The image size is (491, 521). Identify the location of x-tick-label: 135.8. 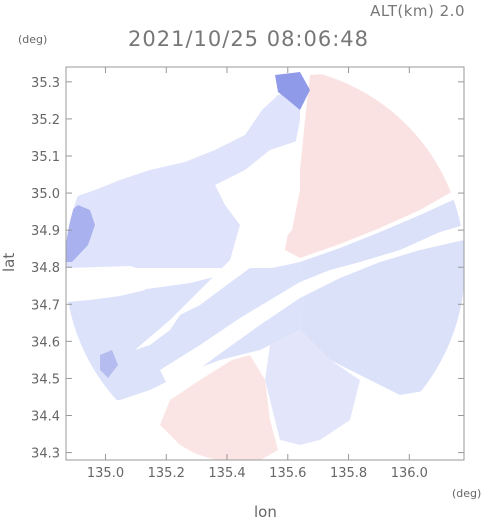
(348, 473).